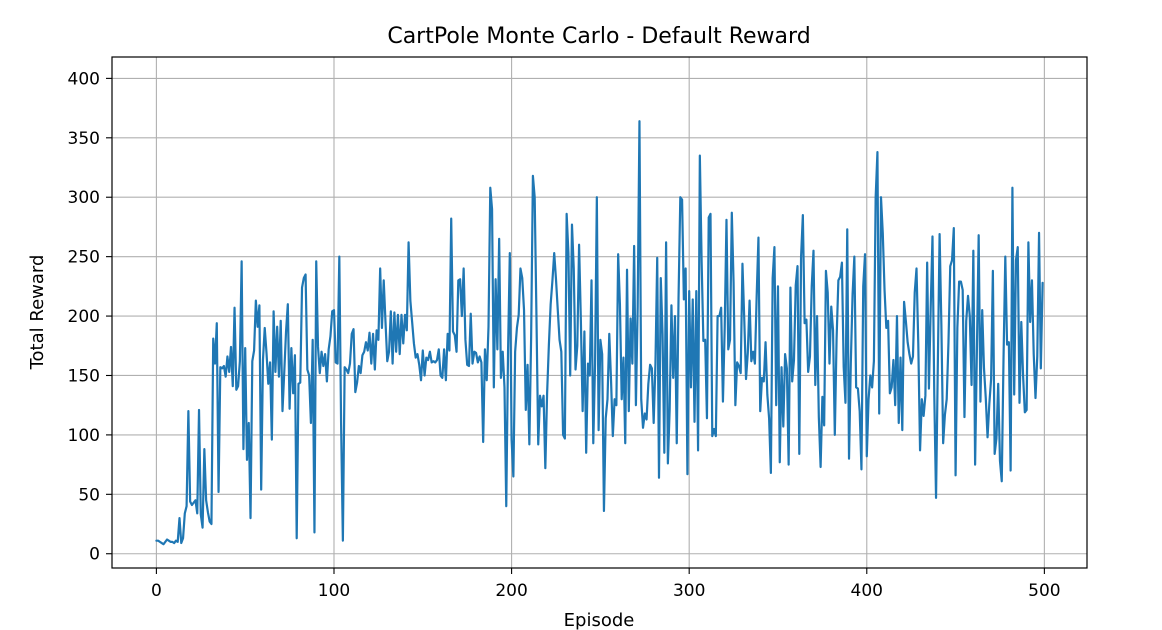 The height and width of the screenshot is (630, 1162). I want to click on y-tick-label: 150, so click(84, 376).